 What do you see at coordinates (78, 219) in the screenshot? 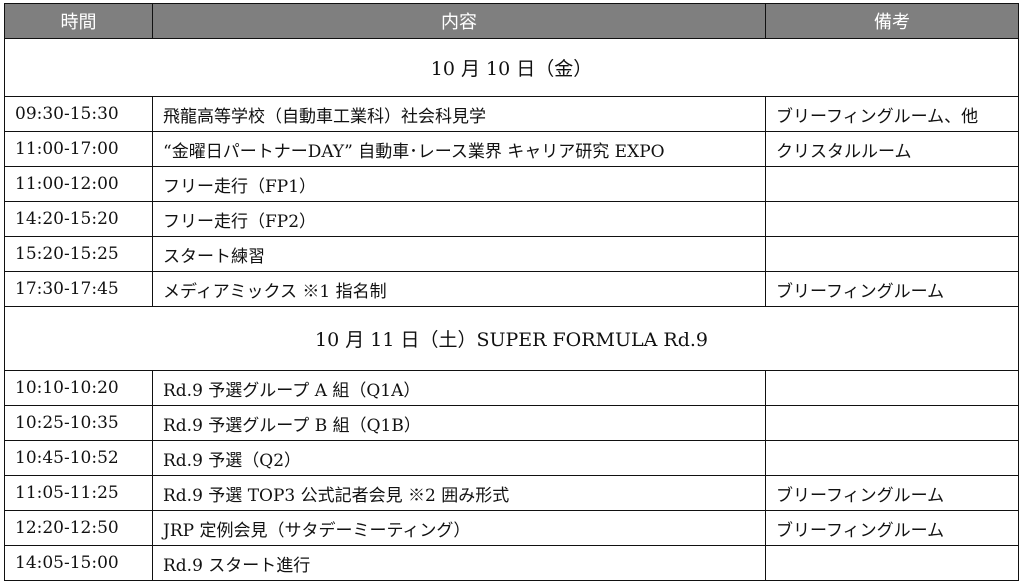
I see `cell-time: 14:20-15:20` at bounding box center [78, 219].